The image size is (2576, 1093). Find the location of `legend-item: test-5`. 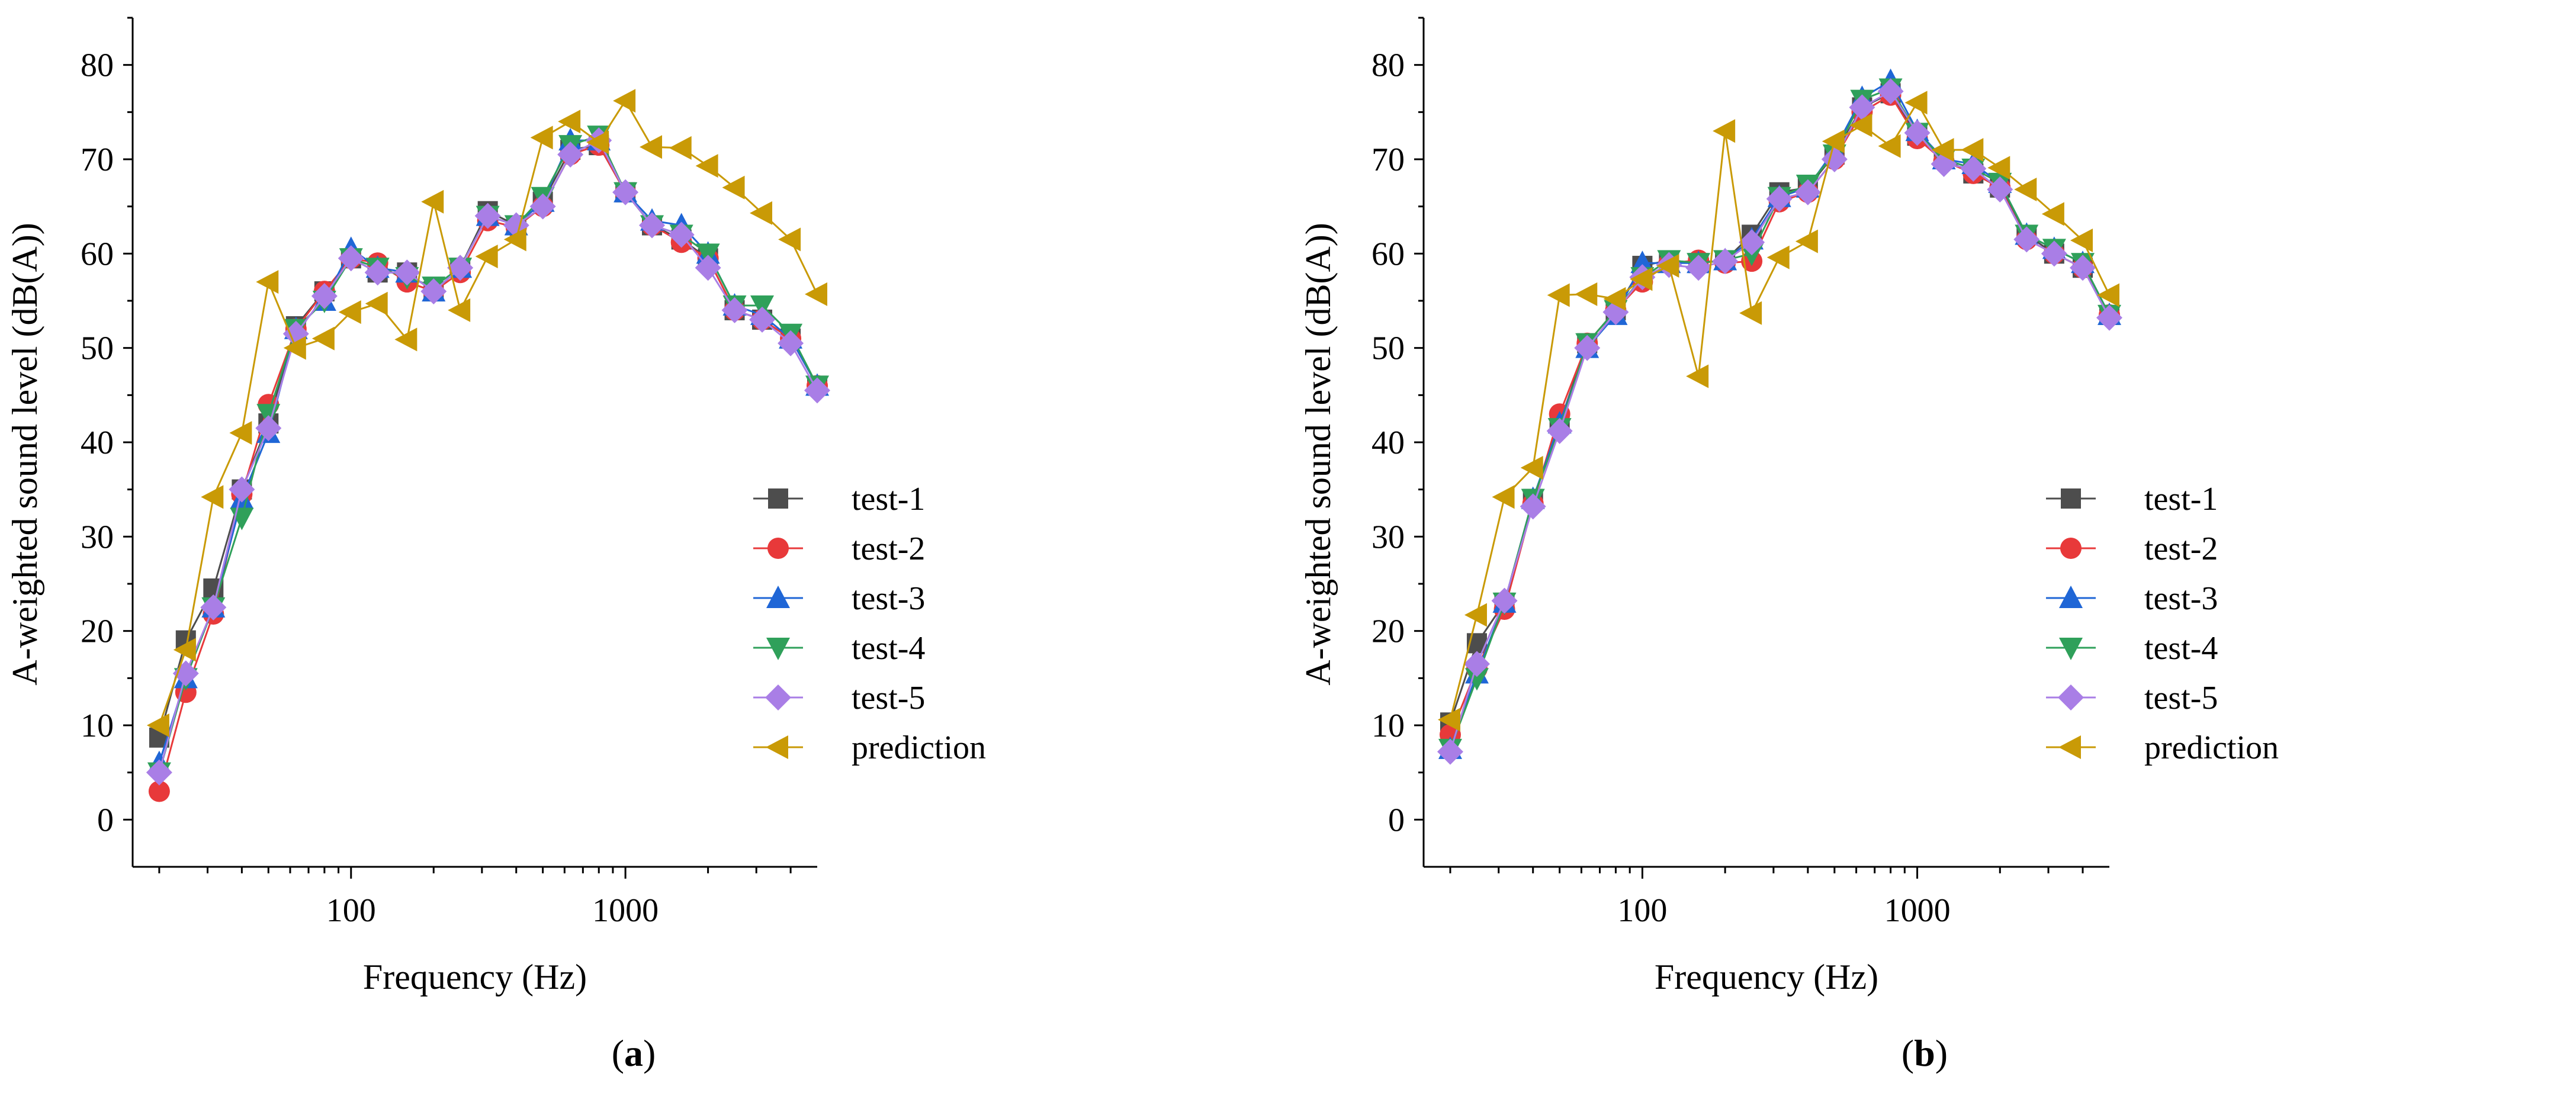

legend-item: test-5 is located at coordinates (839, 698).